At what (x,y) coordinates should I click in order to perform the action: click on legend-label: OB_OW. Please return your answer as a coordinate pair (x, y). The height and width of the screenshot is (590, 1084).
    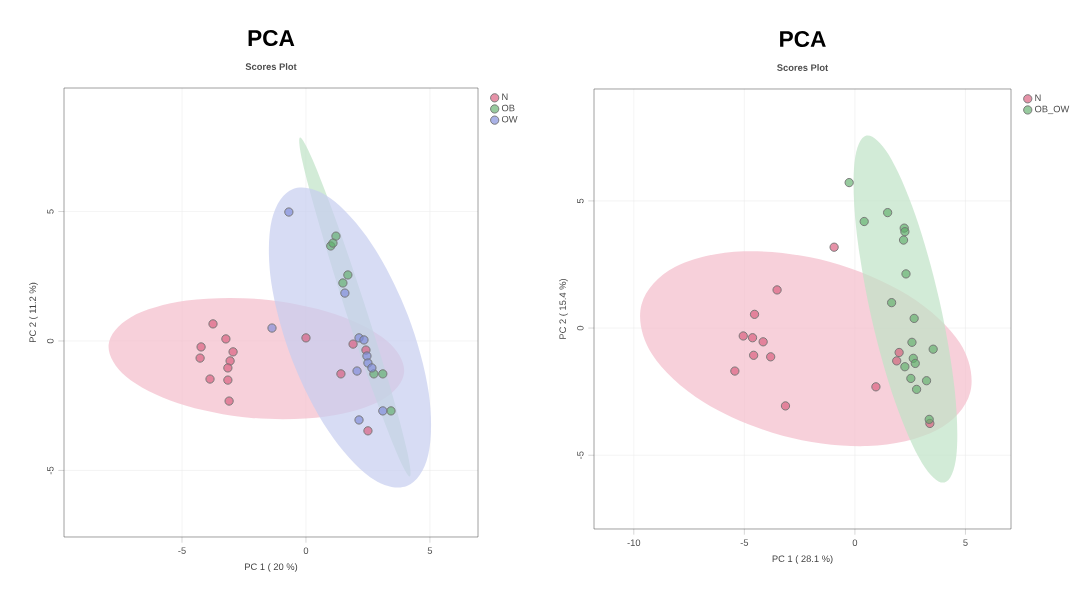
    Looking at the image, I should click on (1052, 110).